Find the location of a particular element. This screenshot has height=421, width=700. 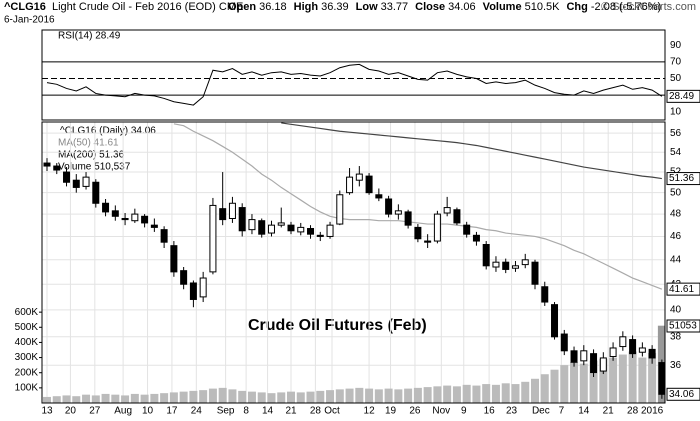

ma-tag: 41.61 is located at coordinates (681, 289).